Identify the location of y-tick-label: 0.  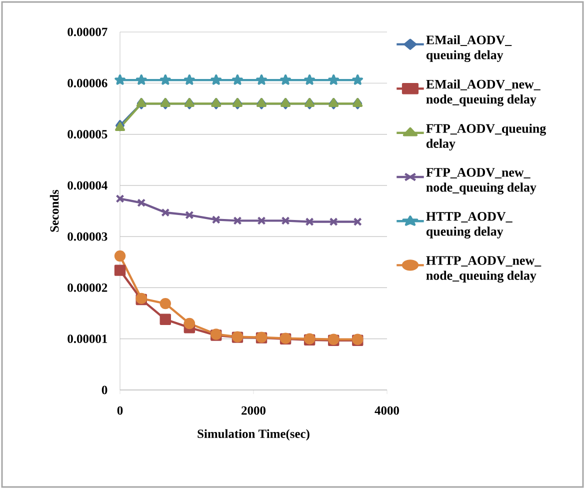
(105, 390).